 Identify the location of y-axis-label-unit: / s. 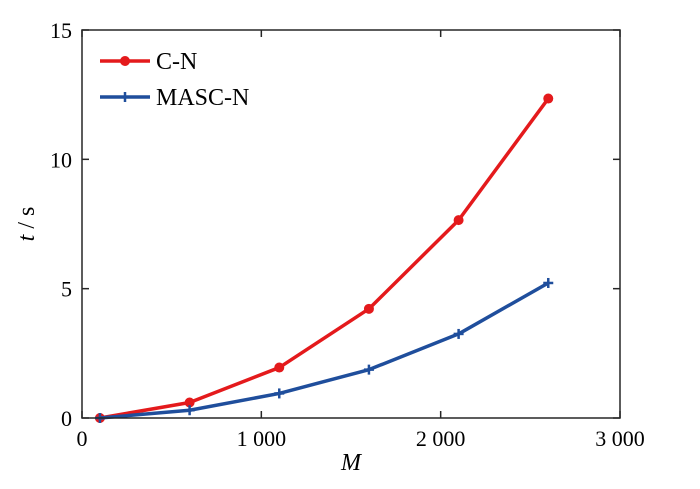
(27, 218).